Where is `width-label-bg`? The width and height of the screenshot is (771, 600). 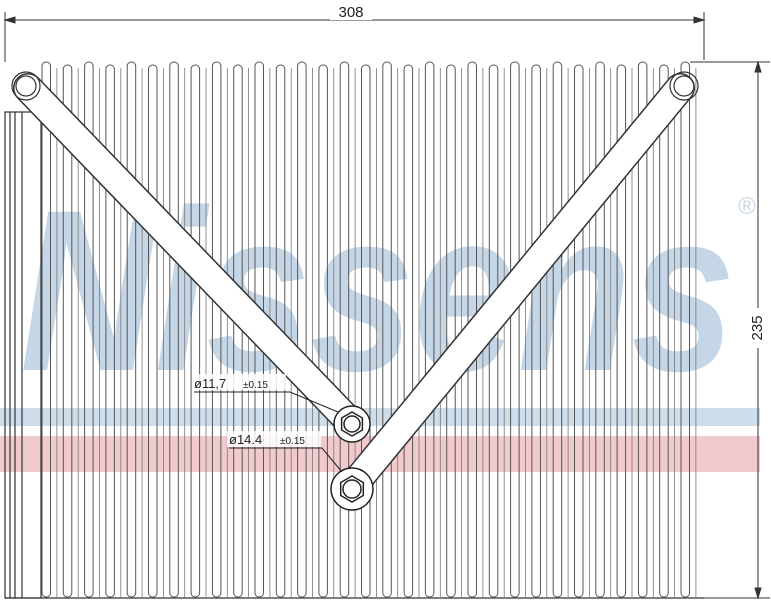
width-label-bg is located at coordinates (351, 11).